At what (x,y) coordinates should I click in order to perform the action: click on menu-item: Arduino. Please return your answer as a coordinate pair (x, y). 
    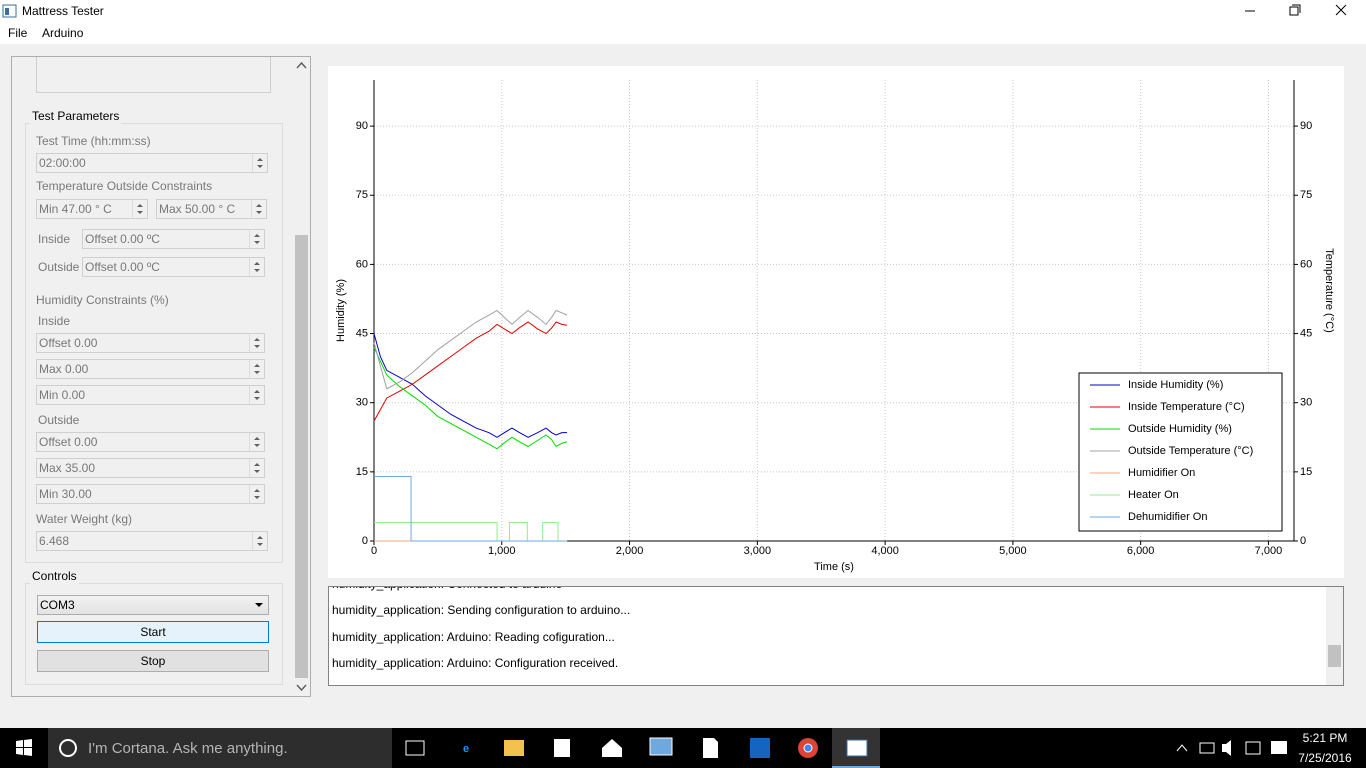
    Looking at the image, I should click on (63, 33).